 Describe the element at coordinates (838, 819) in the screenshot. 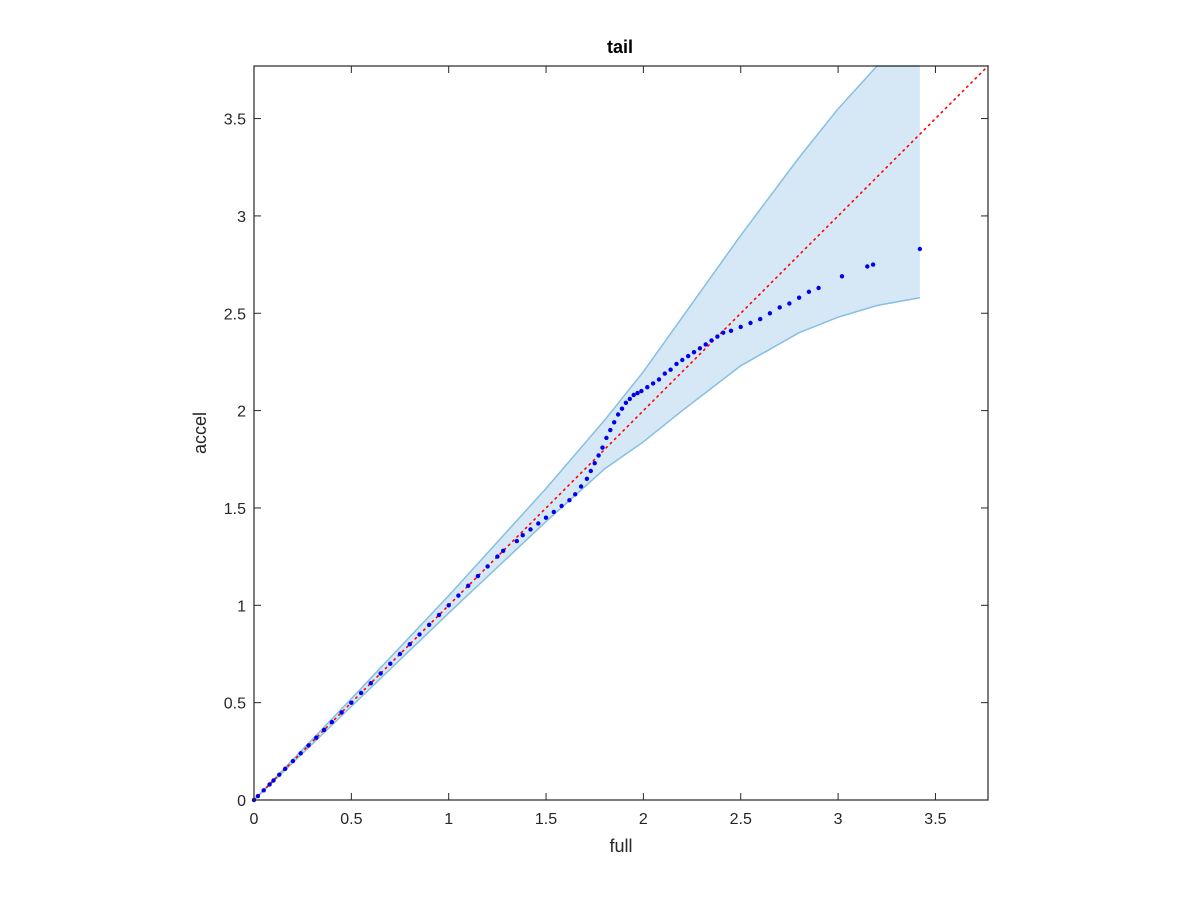

I see `x-tick-label: 3` at that location.